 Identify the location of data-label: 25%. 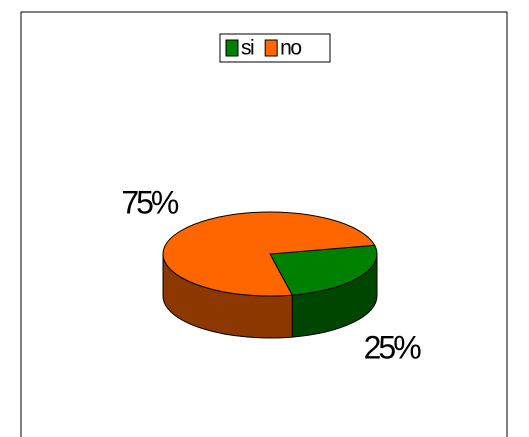
(393, 347).